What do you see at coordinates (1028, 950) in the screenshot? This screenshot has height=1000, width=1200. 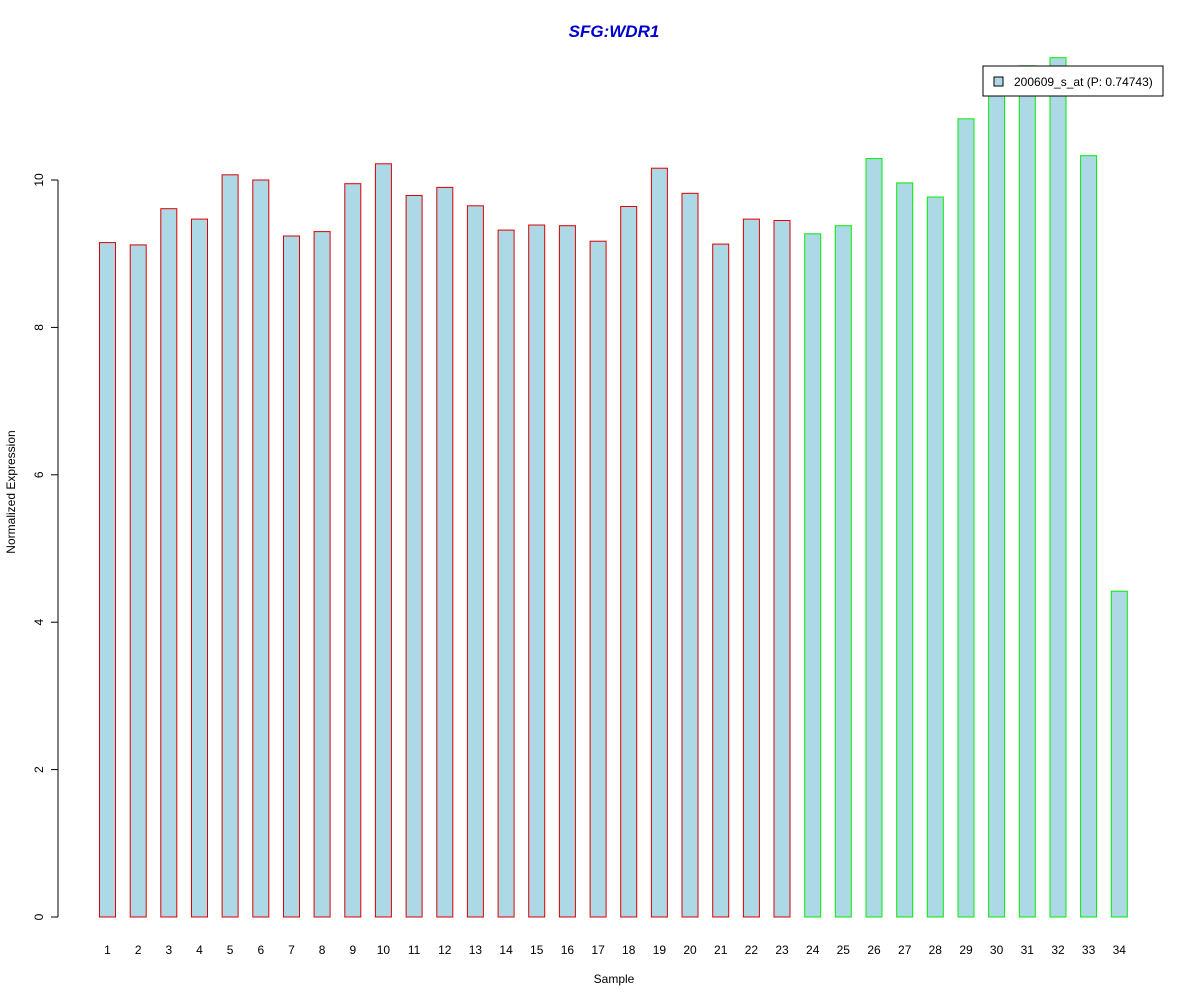 I see `x-tick-label: 31` at bounding box center [1028, 950].